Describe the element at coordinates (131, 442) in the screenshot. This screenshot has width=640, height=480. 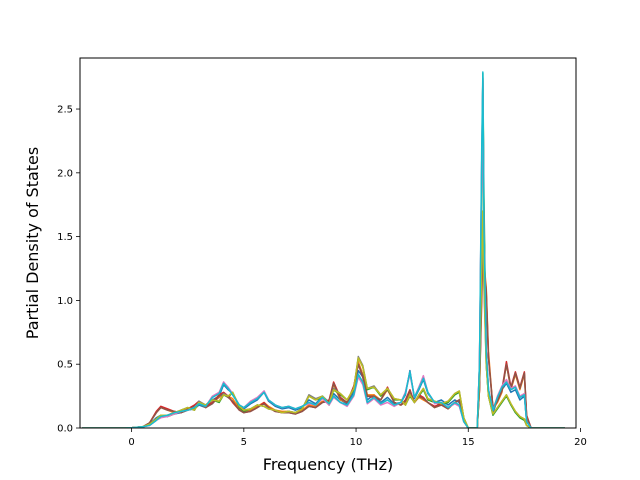
I see `x-tick-label: 0` at that location.